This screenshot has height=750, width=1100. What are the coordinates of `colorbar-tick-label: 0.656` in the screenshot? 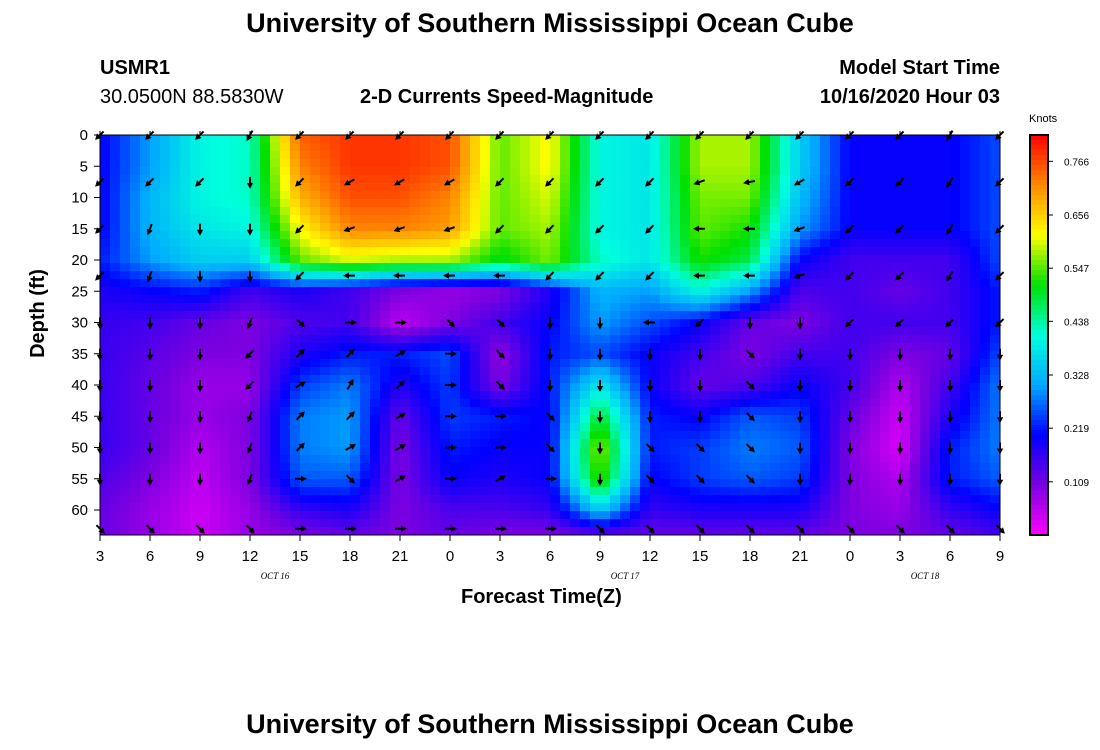 It's located at (1076, 216).